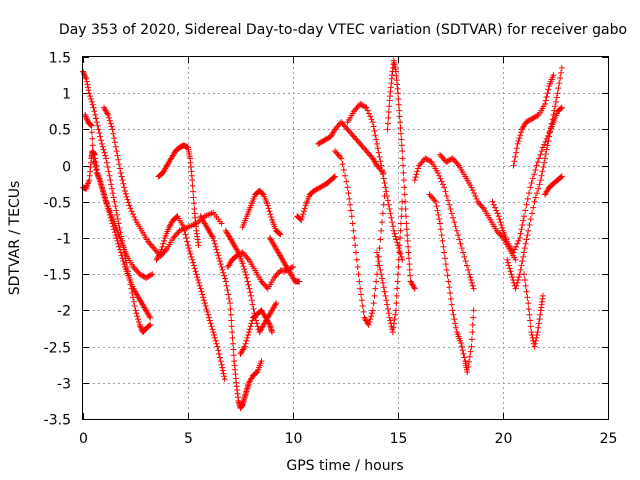  Describe the element at coordinates (294, 439) in the screenshot. I see `x-tick-label: 10` at that location.